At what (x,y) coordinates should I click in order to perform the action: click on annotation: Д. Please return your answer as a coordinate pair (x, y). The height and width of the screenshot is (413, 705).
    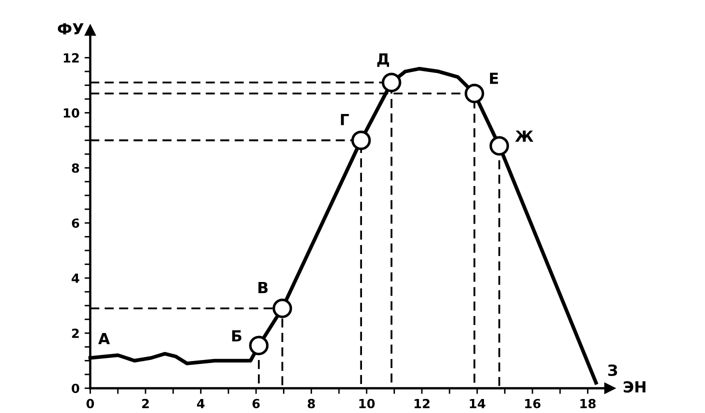
    Looking at the image, I should click on (383, 60).